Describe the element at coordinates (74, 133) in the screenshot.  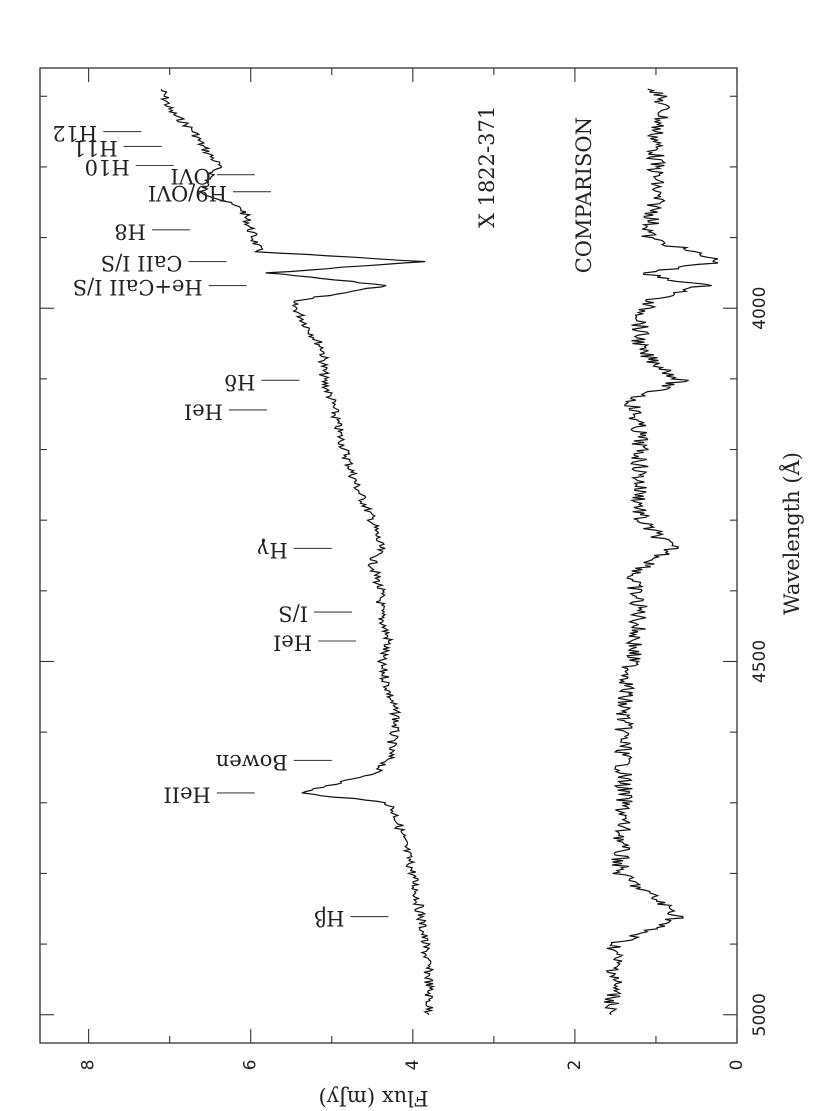
I see `annotation-label-0: H12` at that location.